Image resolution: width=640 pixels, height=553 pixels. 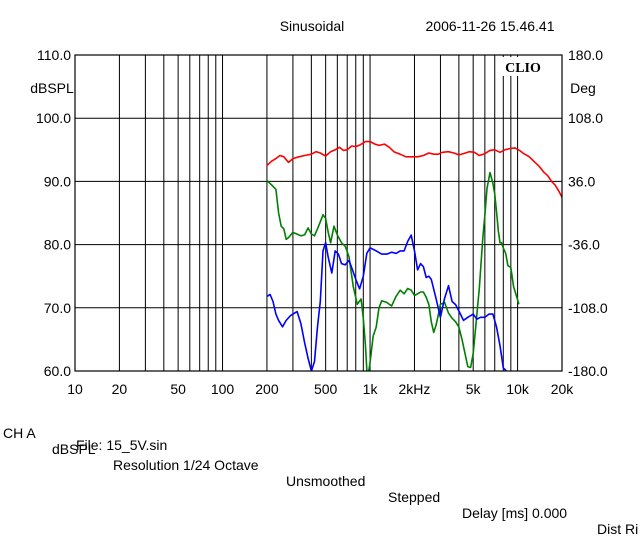 I want to click on y-axis-label-right: Deg, so click(x=583, y=88).